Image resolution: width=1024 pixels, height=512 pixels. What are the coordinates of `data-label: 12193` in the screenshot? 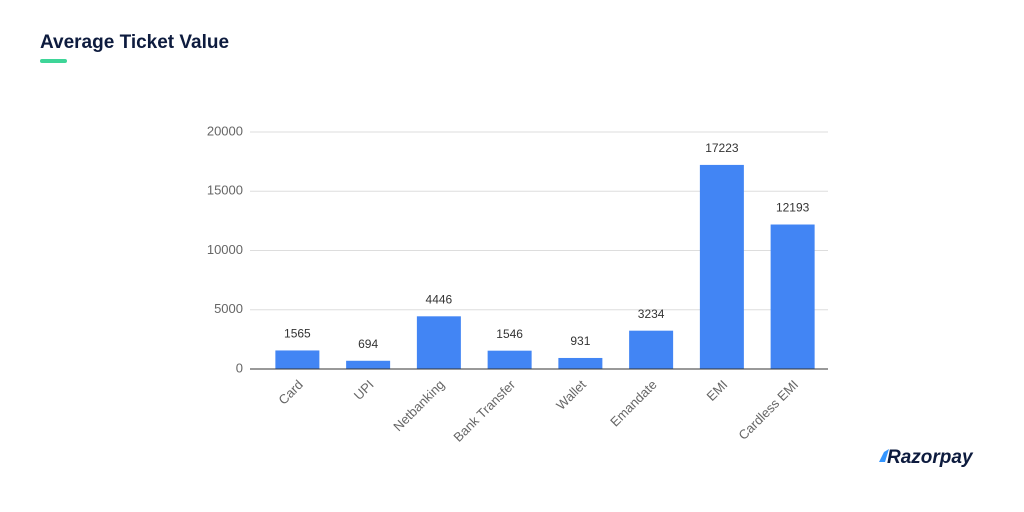 It's located at (793, 208).